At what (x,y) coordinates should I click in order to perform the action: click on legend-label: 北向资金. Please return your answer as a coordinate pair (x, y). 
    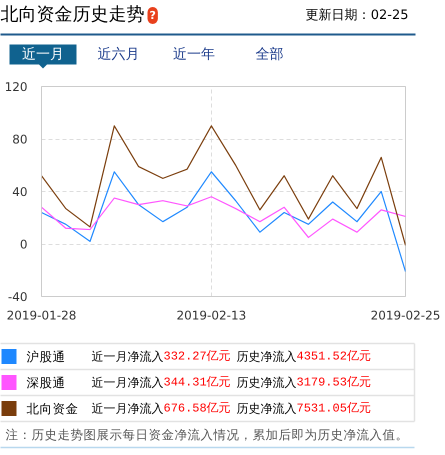
    Looking at the image, I should click on (52, 408).